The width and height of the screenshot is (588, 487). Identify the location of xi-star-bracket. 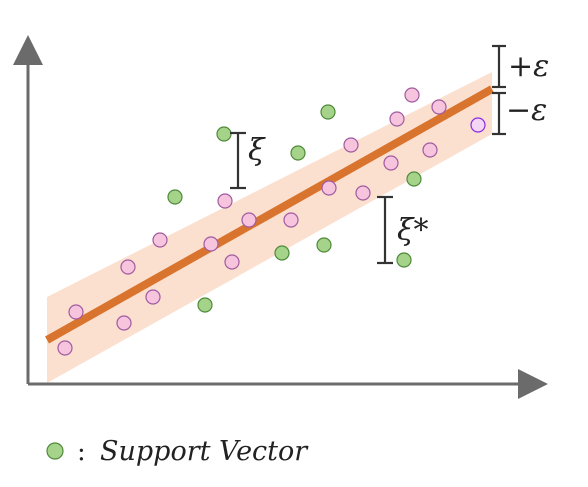
(385, 230).